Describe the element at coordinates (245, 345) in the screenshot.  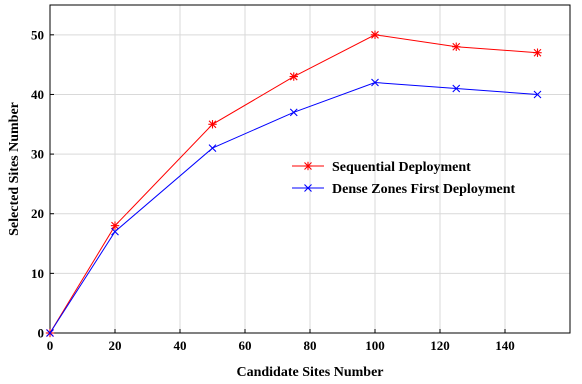
I see `x-tick-label: 60` at that location.